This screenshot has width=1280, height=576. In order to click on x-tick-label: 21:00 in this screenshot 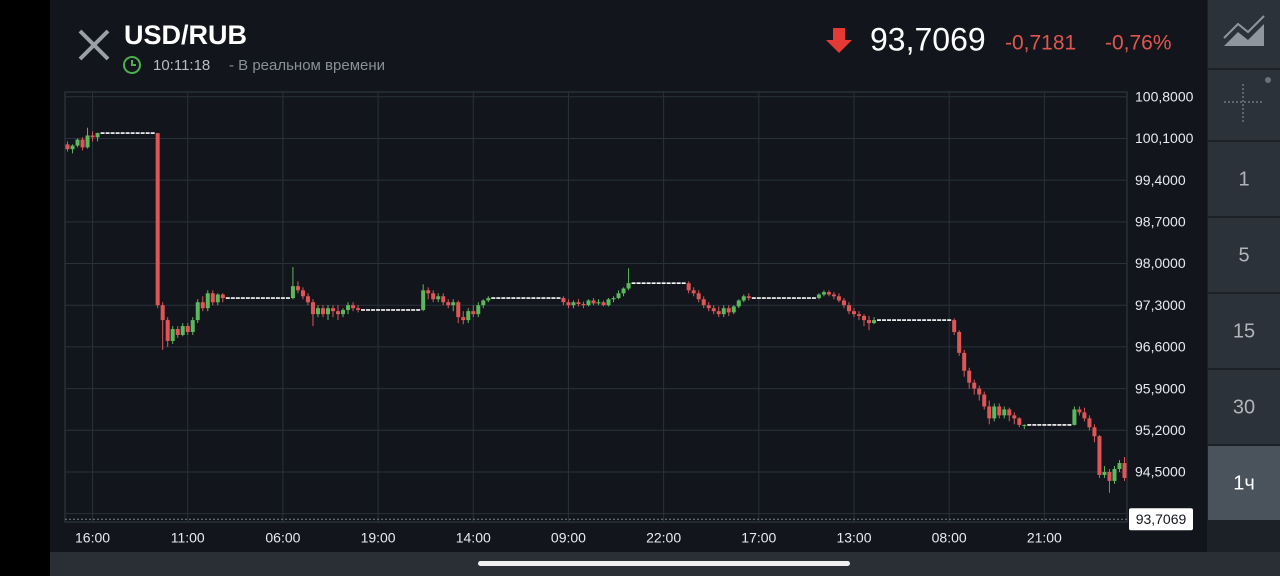, I will do `click(1044, 538)`.